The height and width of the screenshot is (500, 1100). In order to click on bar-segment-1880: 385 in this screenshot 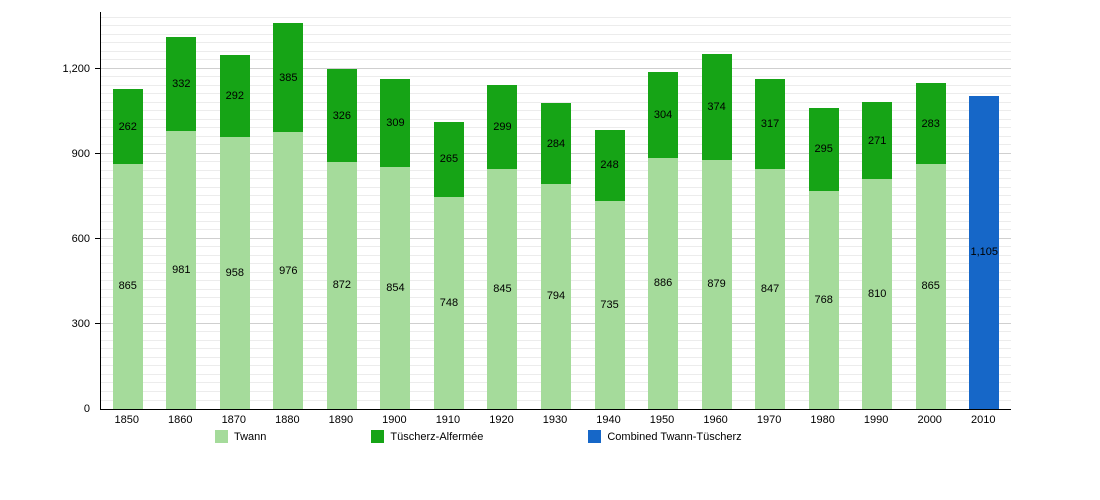, I will do `click(288, 78)`.